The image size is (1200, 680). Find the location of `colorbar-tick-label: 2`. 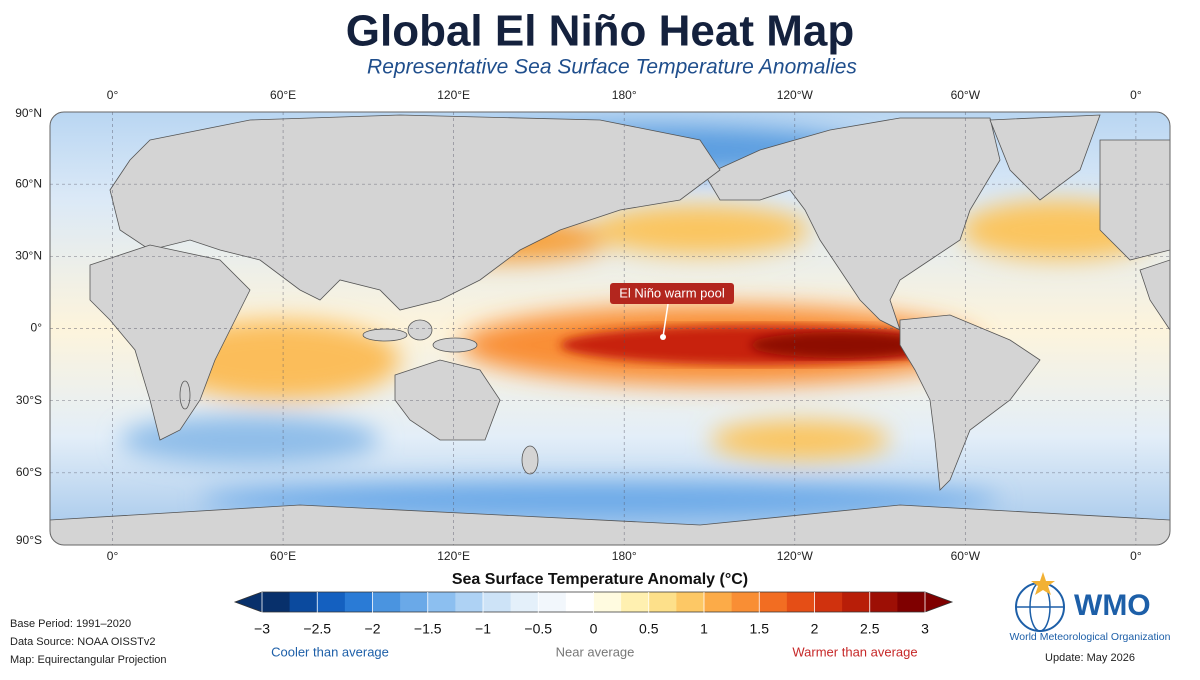

colorbar-tick-label: 2 is located at coordinates (815, 629).